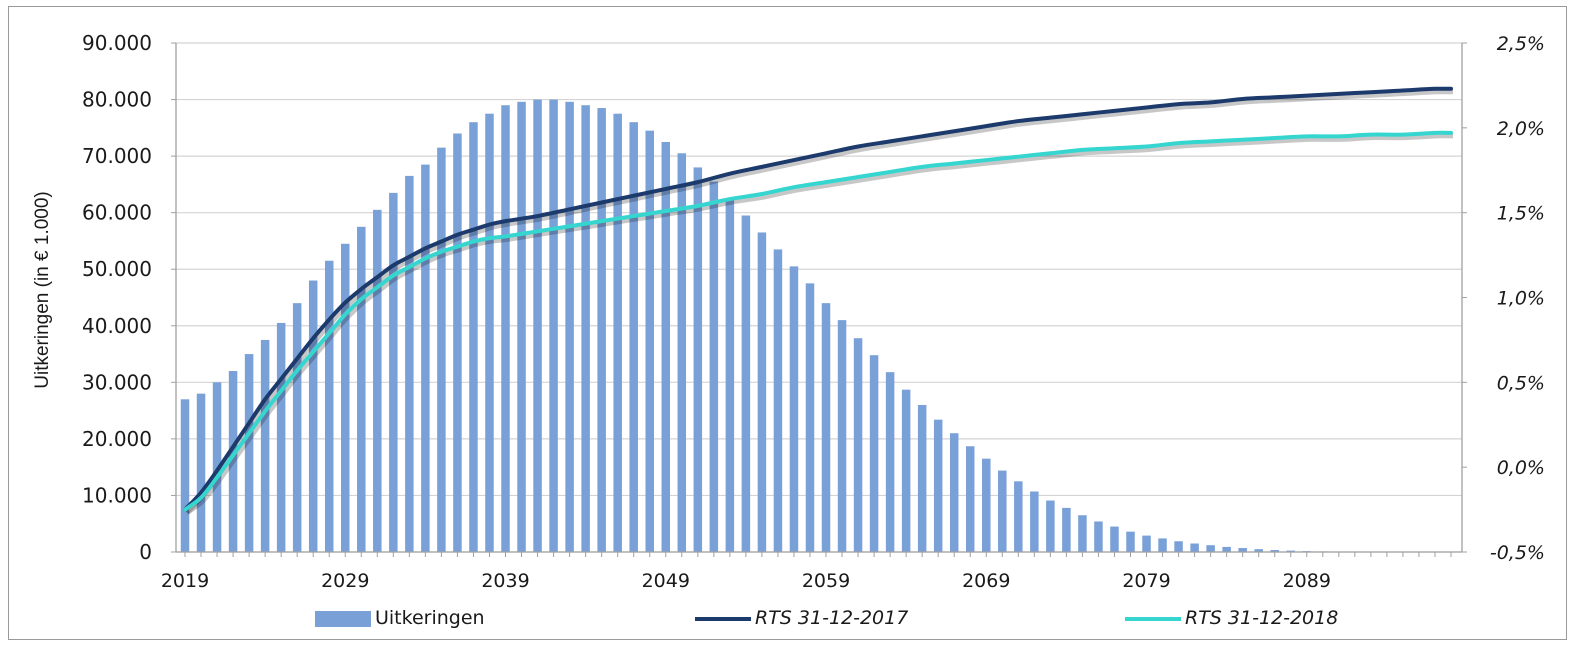 The width and height of the screenshot is (1577, 646). Describe the element at coordinates (826, 581) in the screenshot. I see `x-tick-label: 2059` at that location.